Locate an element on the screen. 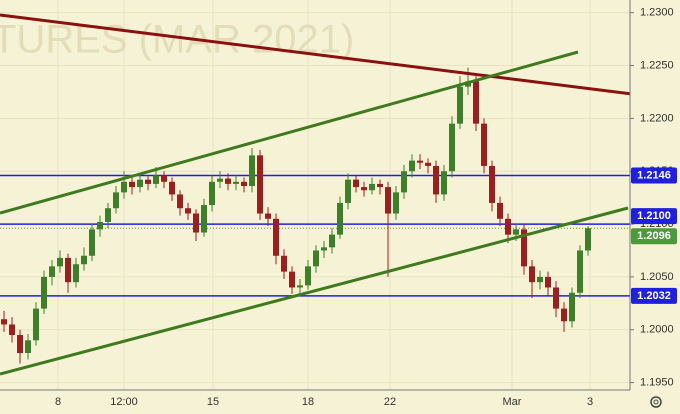  y-tick-label: 1.2050 is located at coordinates (657, 277).